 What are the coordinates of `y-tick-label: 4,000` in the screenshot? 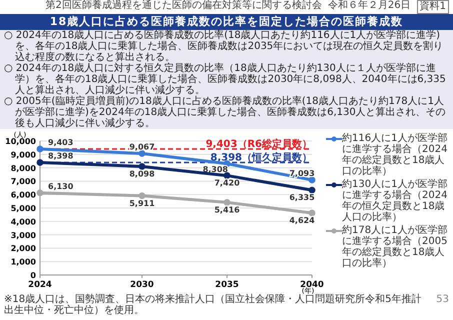 It's located at (23, 221).